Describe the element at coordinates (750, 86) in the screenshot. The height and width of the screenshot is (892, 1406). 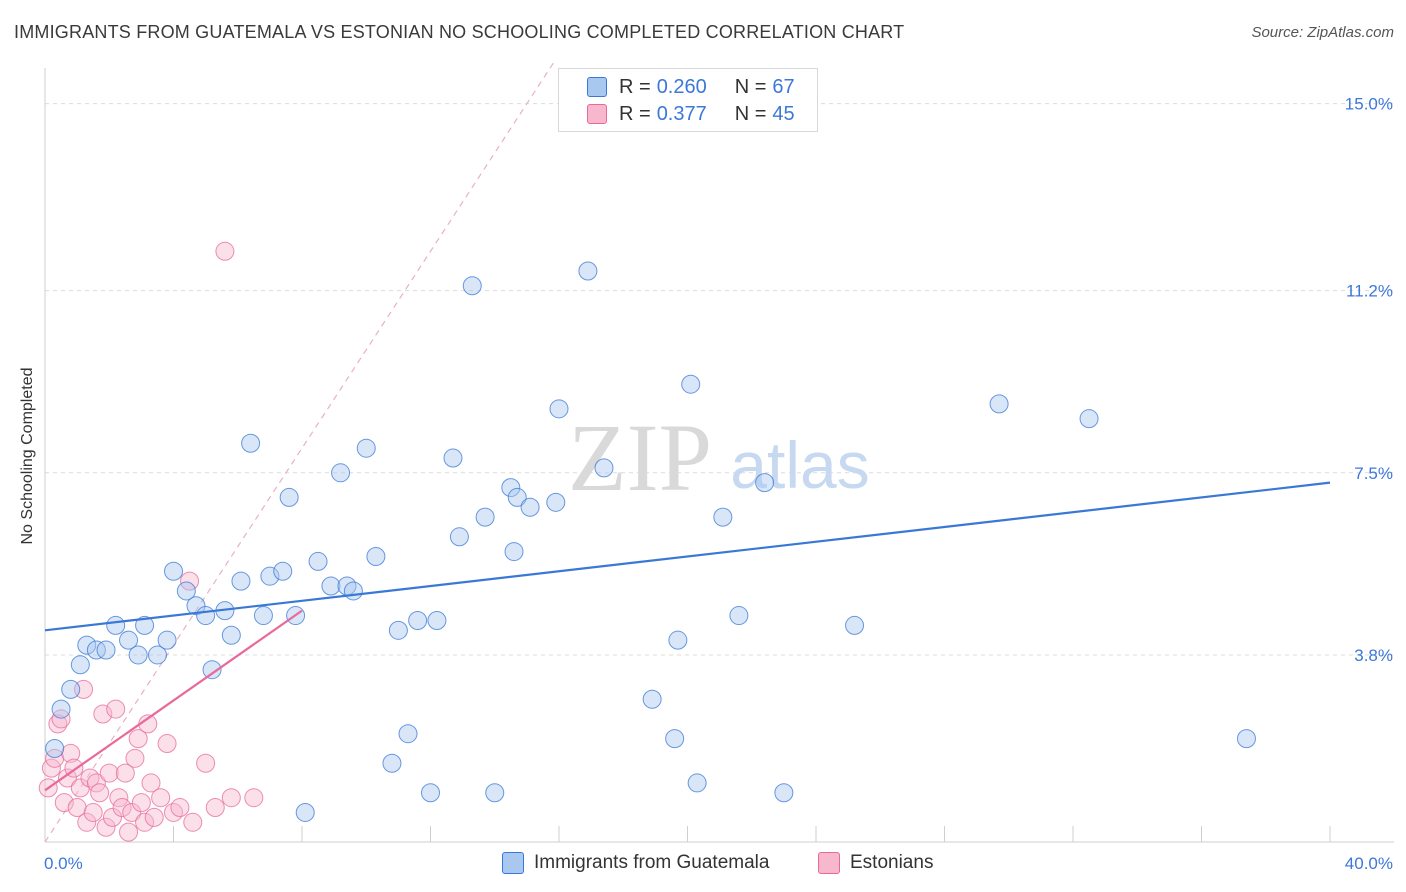
I see `legend-n-label: N =` at that location.